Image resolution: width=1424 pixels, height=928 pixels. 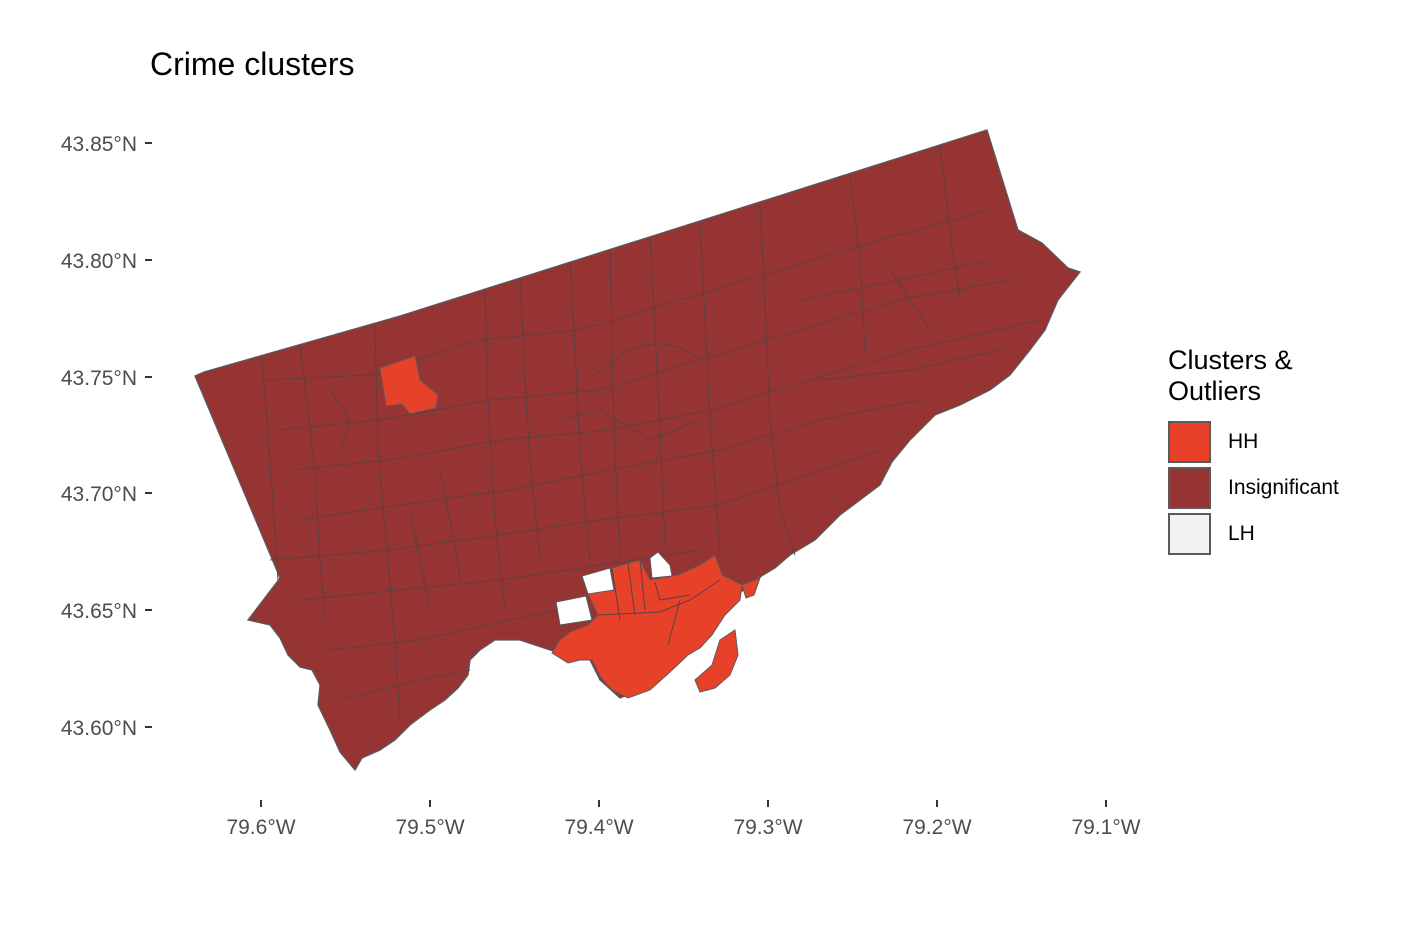 What do you see at coordinates (409, 385) in the screenshot?
I see `region-hh-northwest` at bounding box center [409, 385].